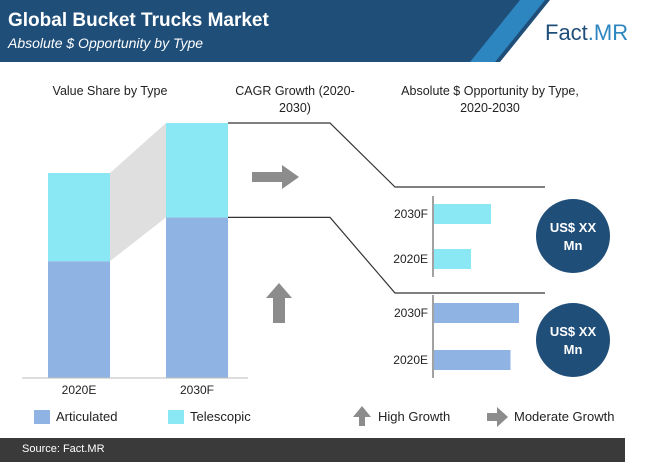 The width and height of the screenshot is (650, 462). I want to click on callout-text-line1-telescopic: US$ XX, so click(573, 227).